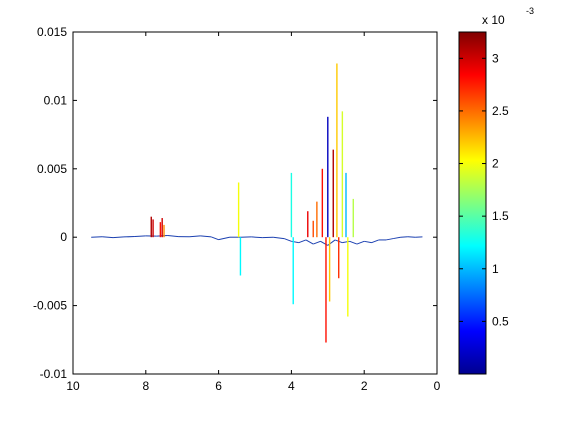 This screenshot has height=425, width=561. What do you see at coordinates (52, 32) in the screenshot?
I see `y-tick-label: 0.015` at bounding box center [52, 32].